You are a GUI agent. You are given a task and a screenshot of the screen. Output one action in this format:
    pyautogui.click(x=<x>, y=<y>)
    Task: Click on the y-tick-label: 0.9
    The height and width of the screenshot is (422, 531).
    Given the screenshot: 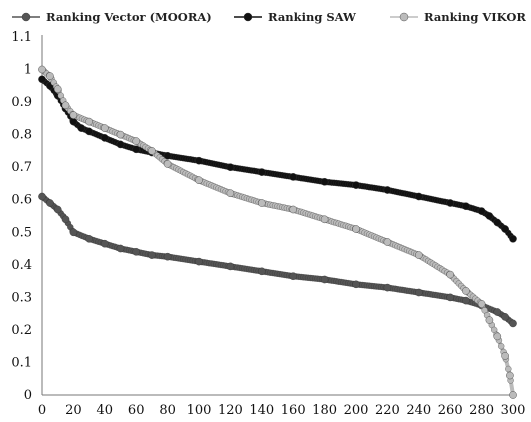 What is the action you would take?
    pyautogui.click(x=21, y=102)
    